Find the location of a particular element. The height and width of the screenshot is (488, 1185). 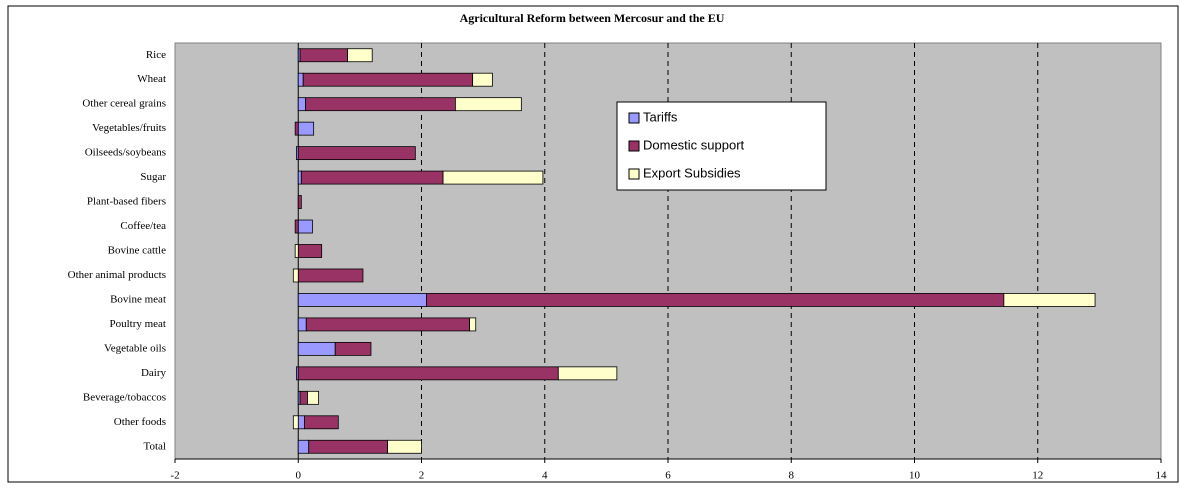

x-tick-label: 6 is located at coordinates (668, 476).